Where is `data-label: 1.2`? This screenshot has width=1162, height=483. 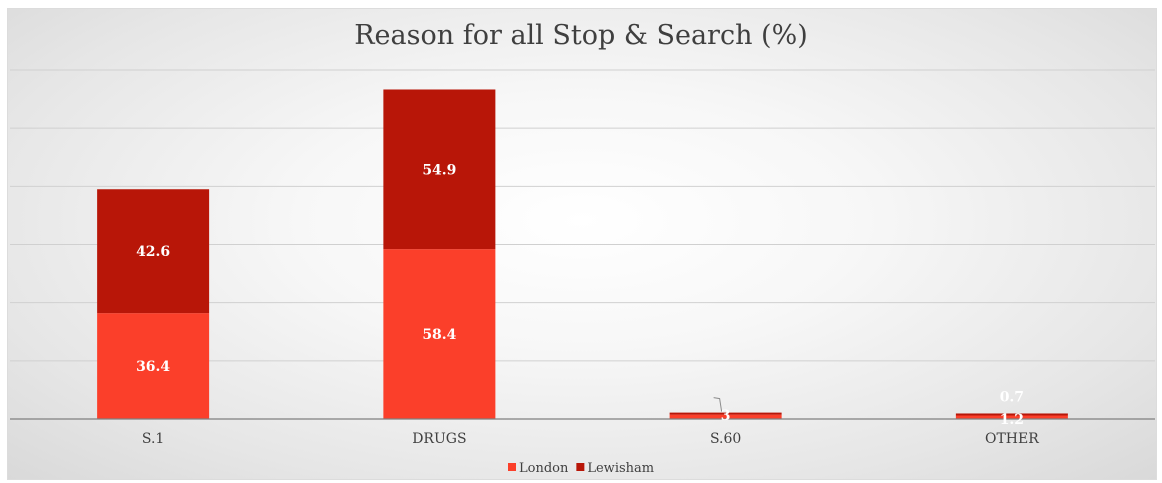 data-label: 1.2 is located at coordinates (1012, 420).